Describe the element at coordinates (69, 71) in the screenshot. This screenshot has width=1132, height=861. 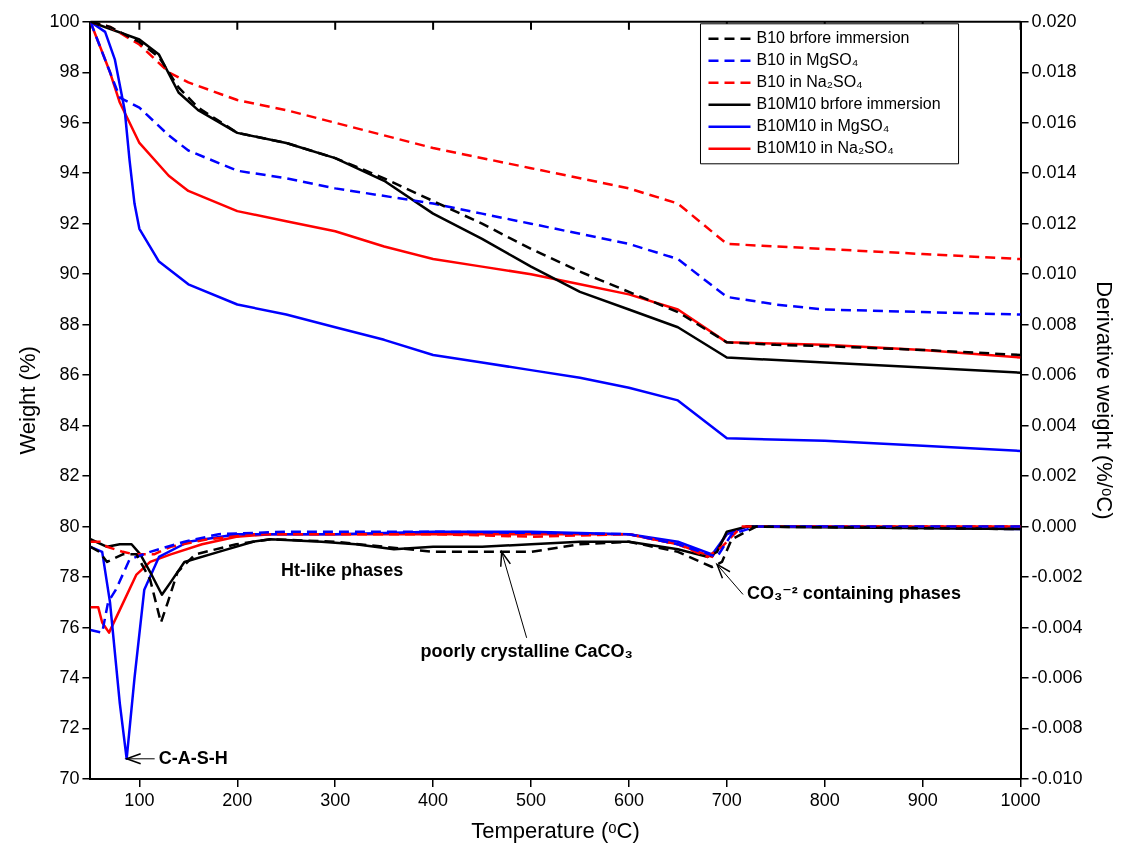
I see `y-tick-label: 98` at that location.